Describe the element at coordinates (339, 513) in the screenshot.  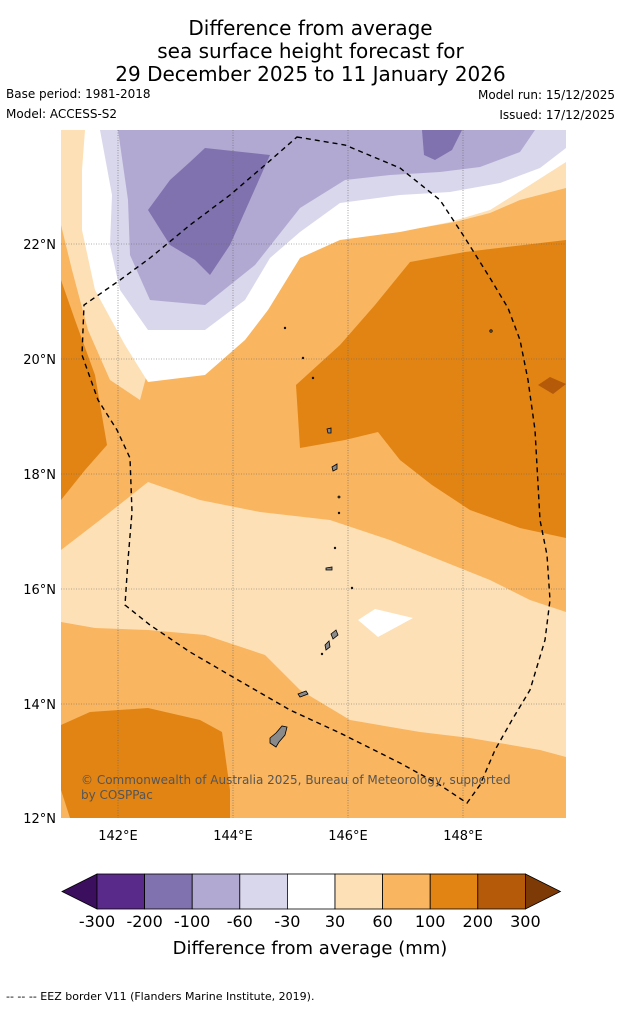
I see `island-other` at that location.